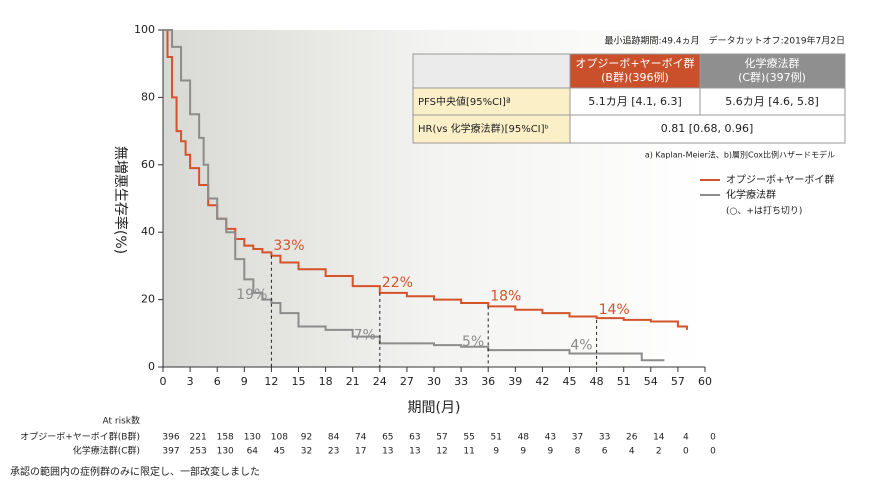 The height and width of the screenshot is (499, 869). I want to click on risk-value: 33, so click(604, 438).